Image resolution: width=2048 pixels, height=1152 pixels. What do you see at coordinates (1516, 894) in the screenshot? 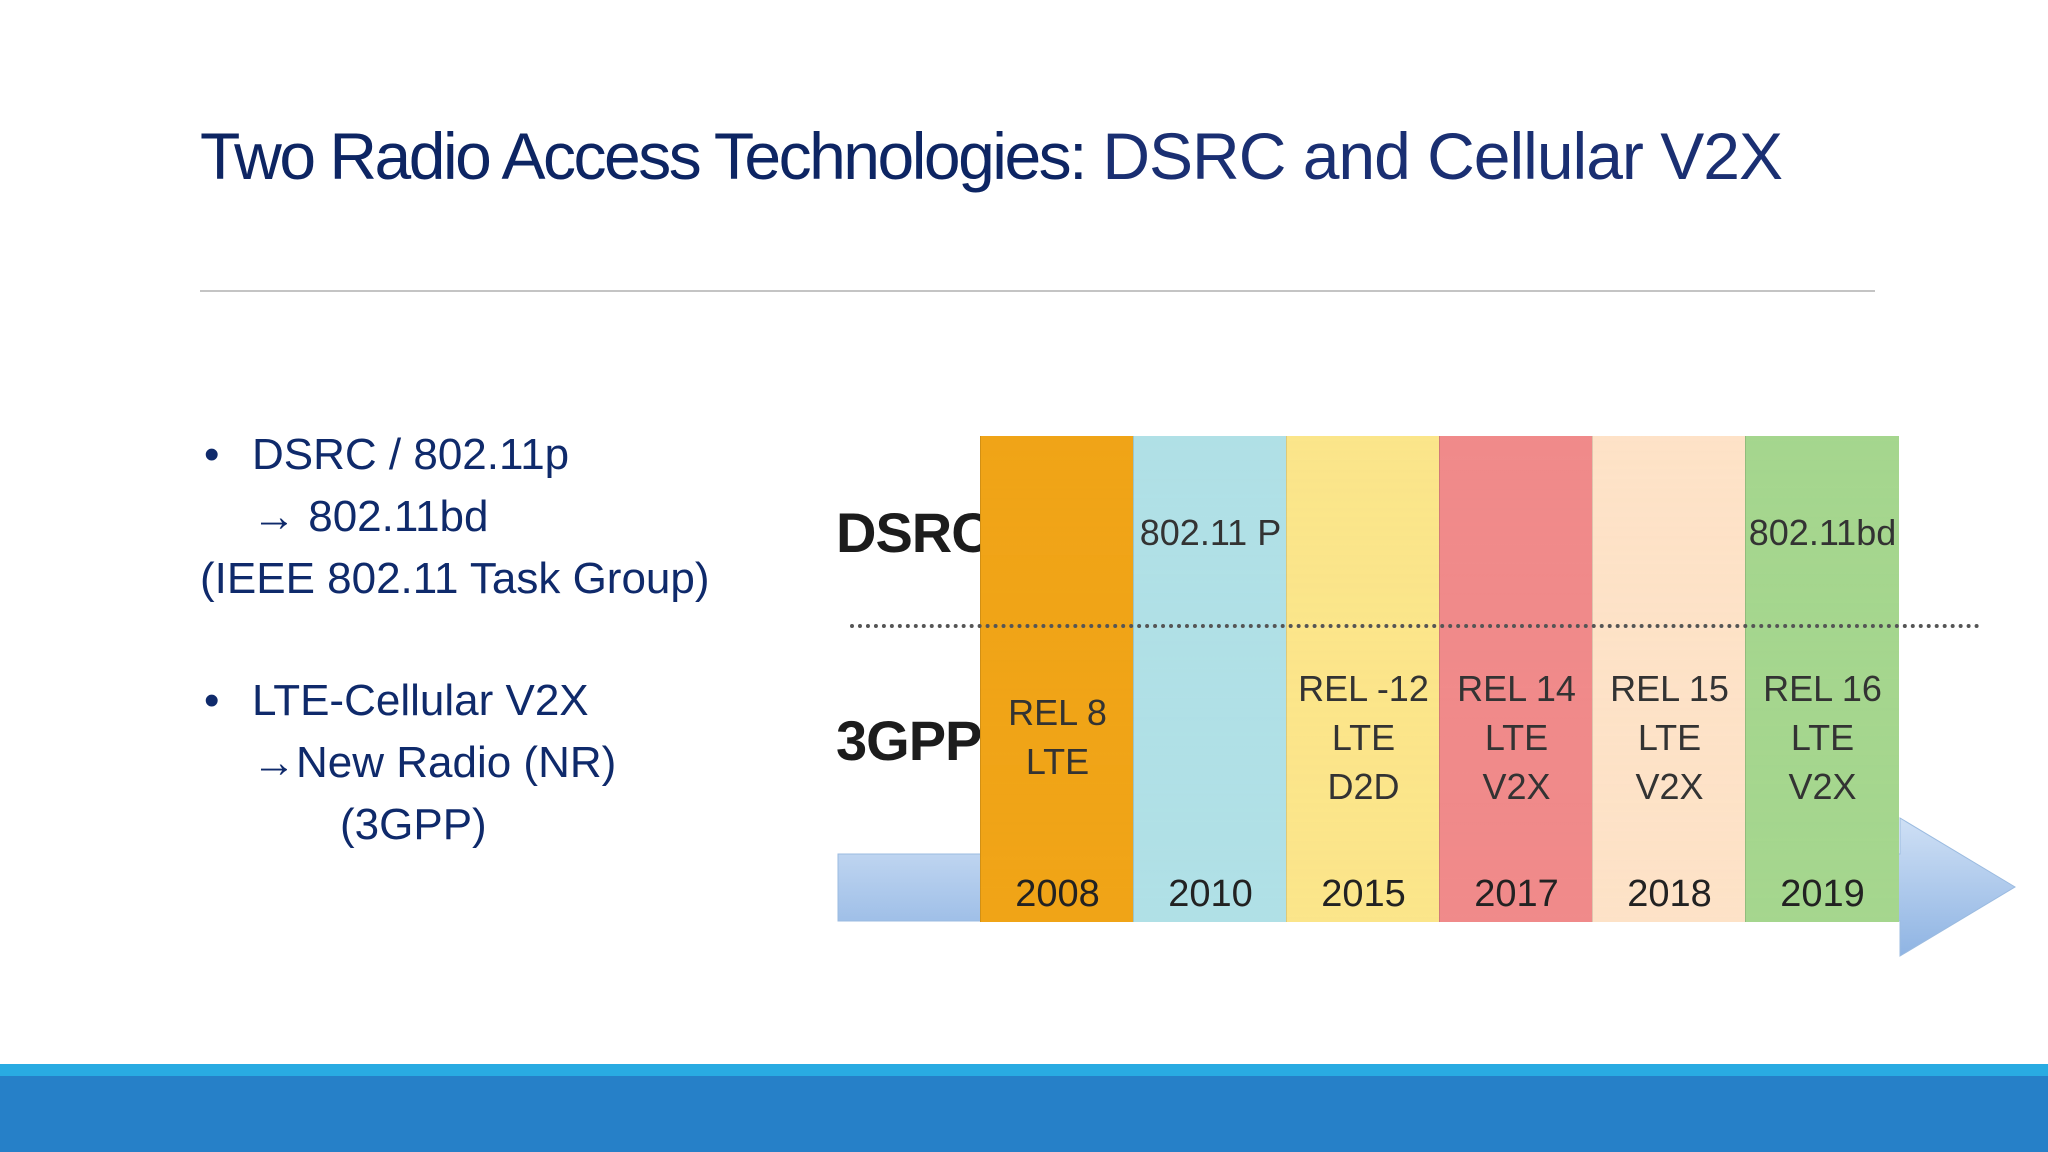
I see `column-year: 2017` at bounding box center [1516, 894].